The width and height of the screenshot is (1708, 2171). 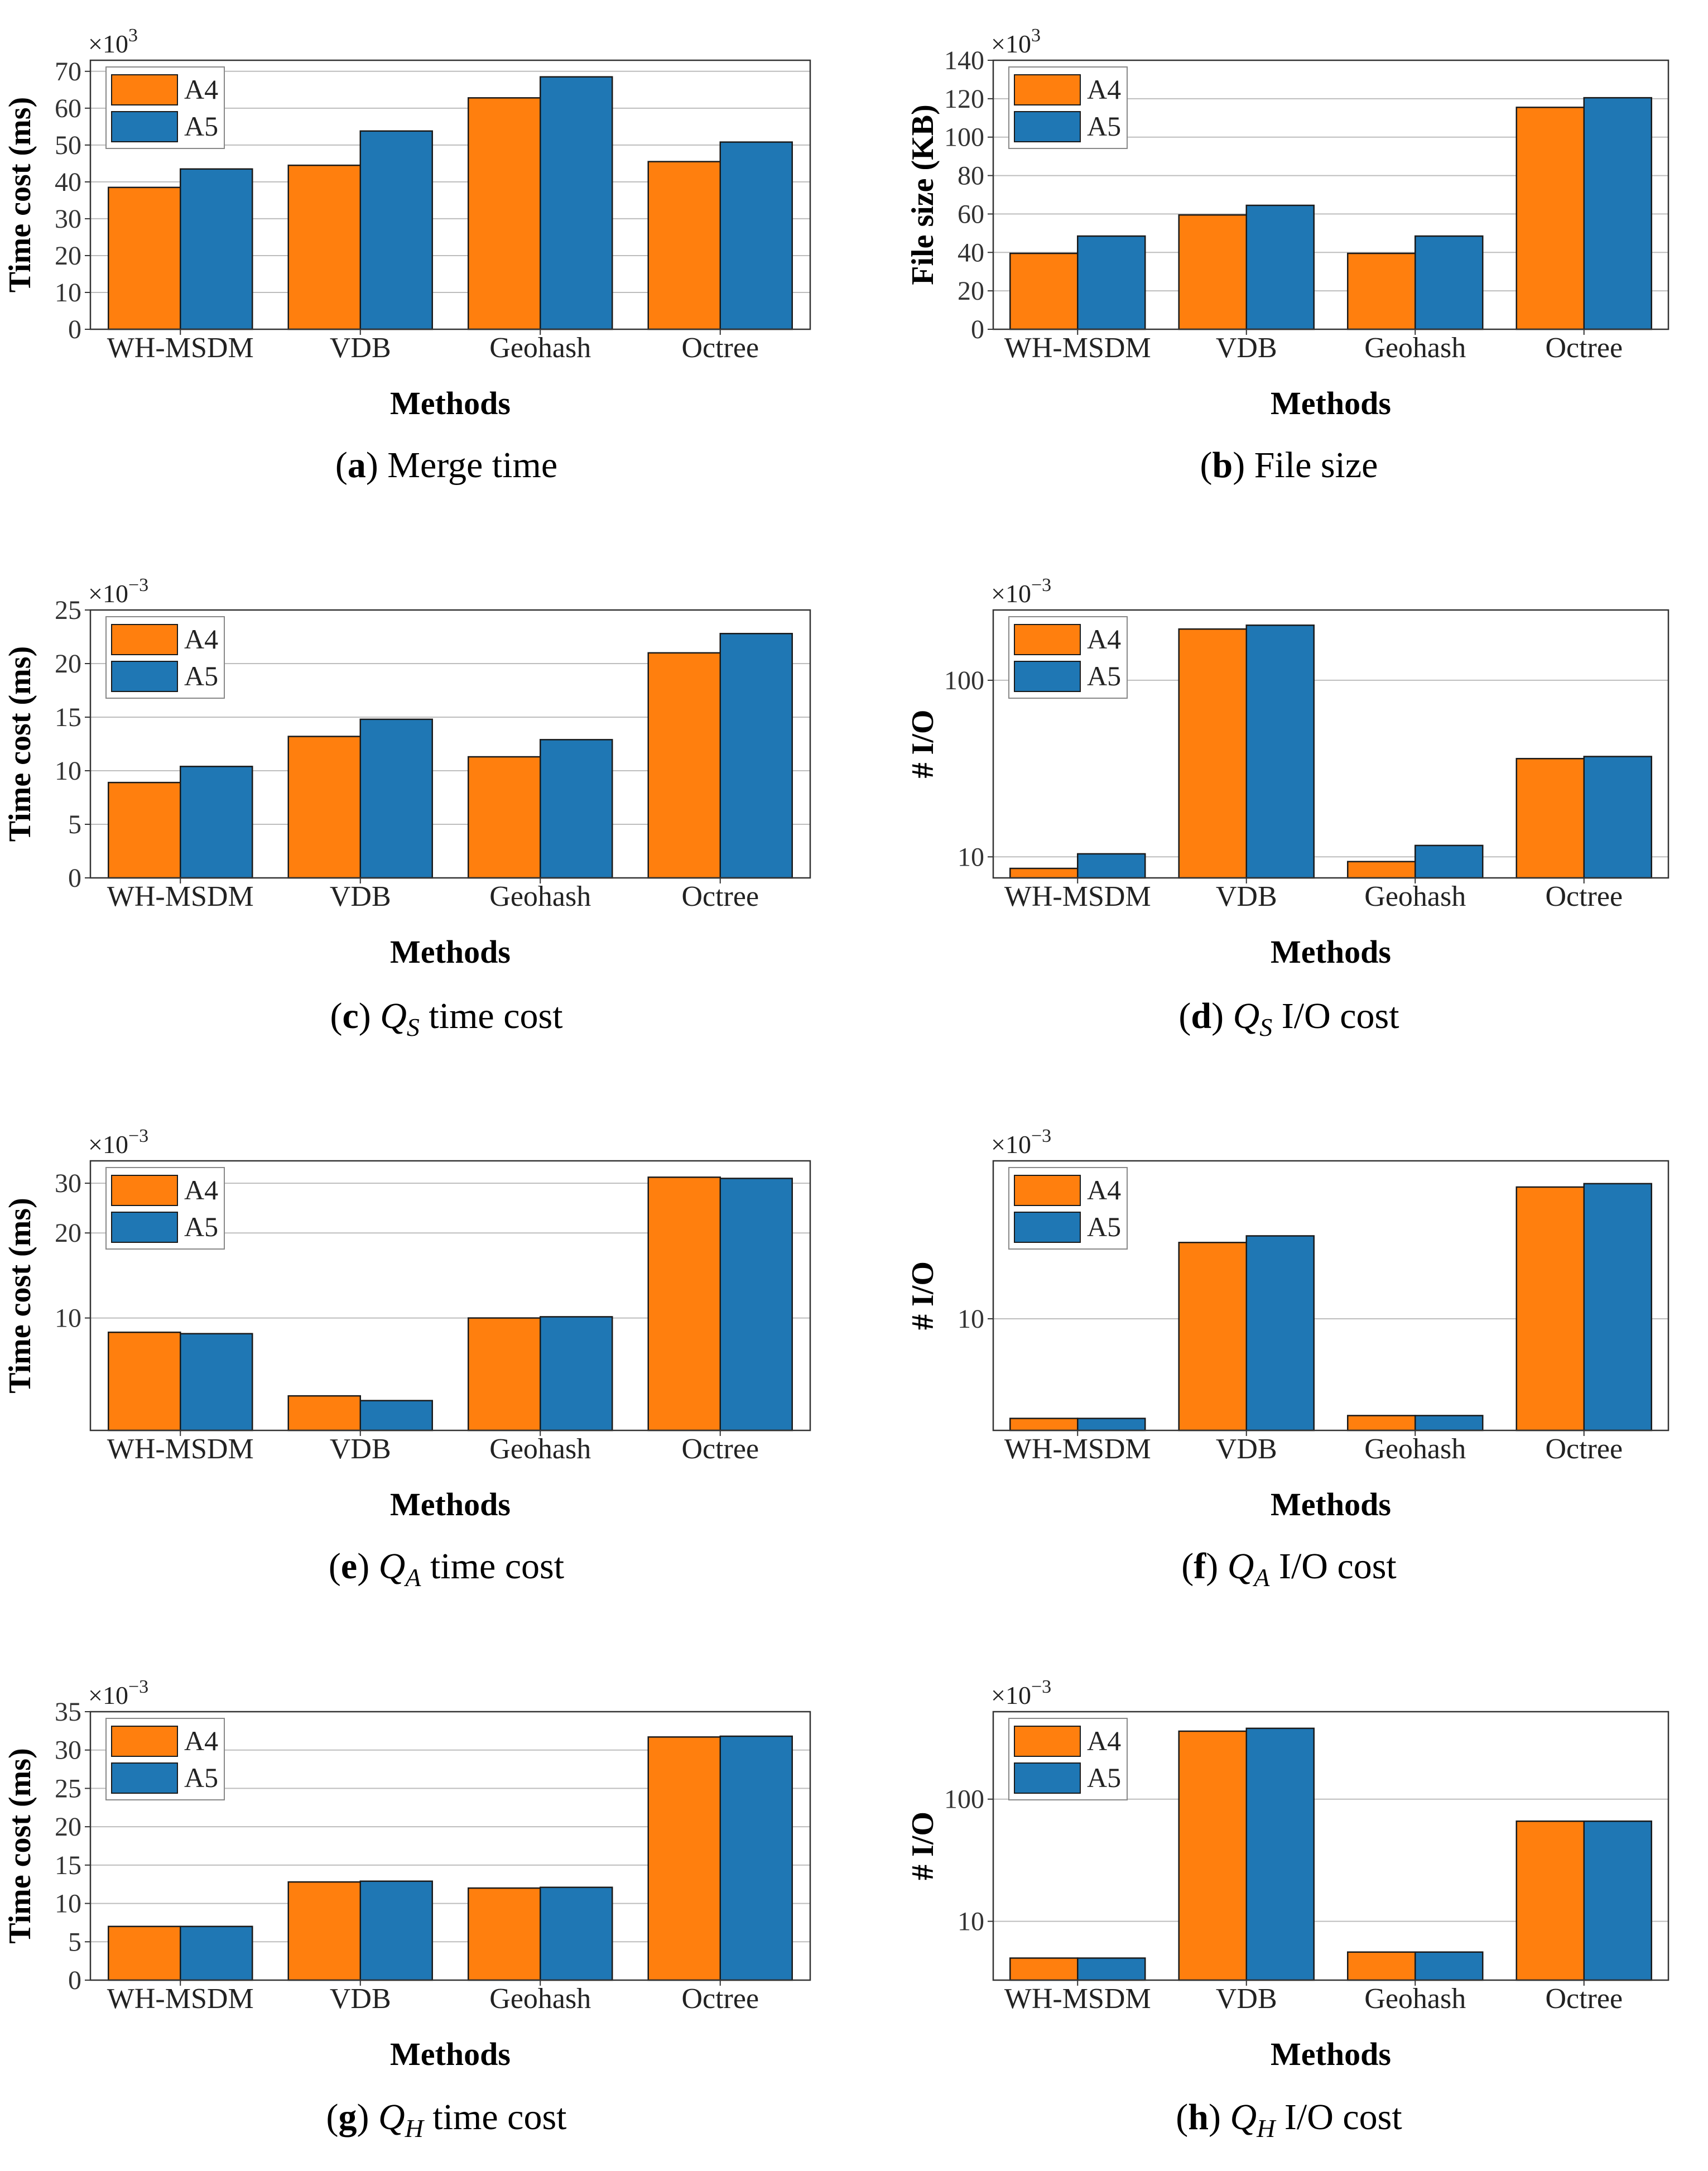 I want to click on y-tick-label: 120, so click(x=964, y=99).